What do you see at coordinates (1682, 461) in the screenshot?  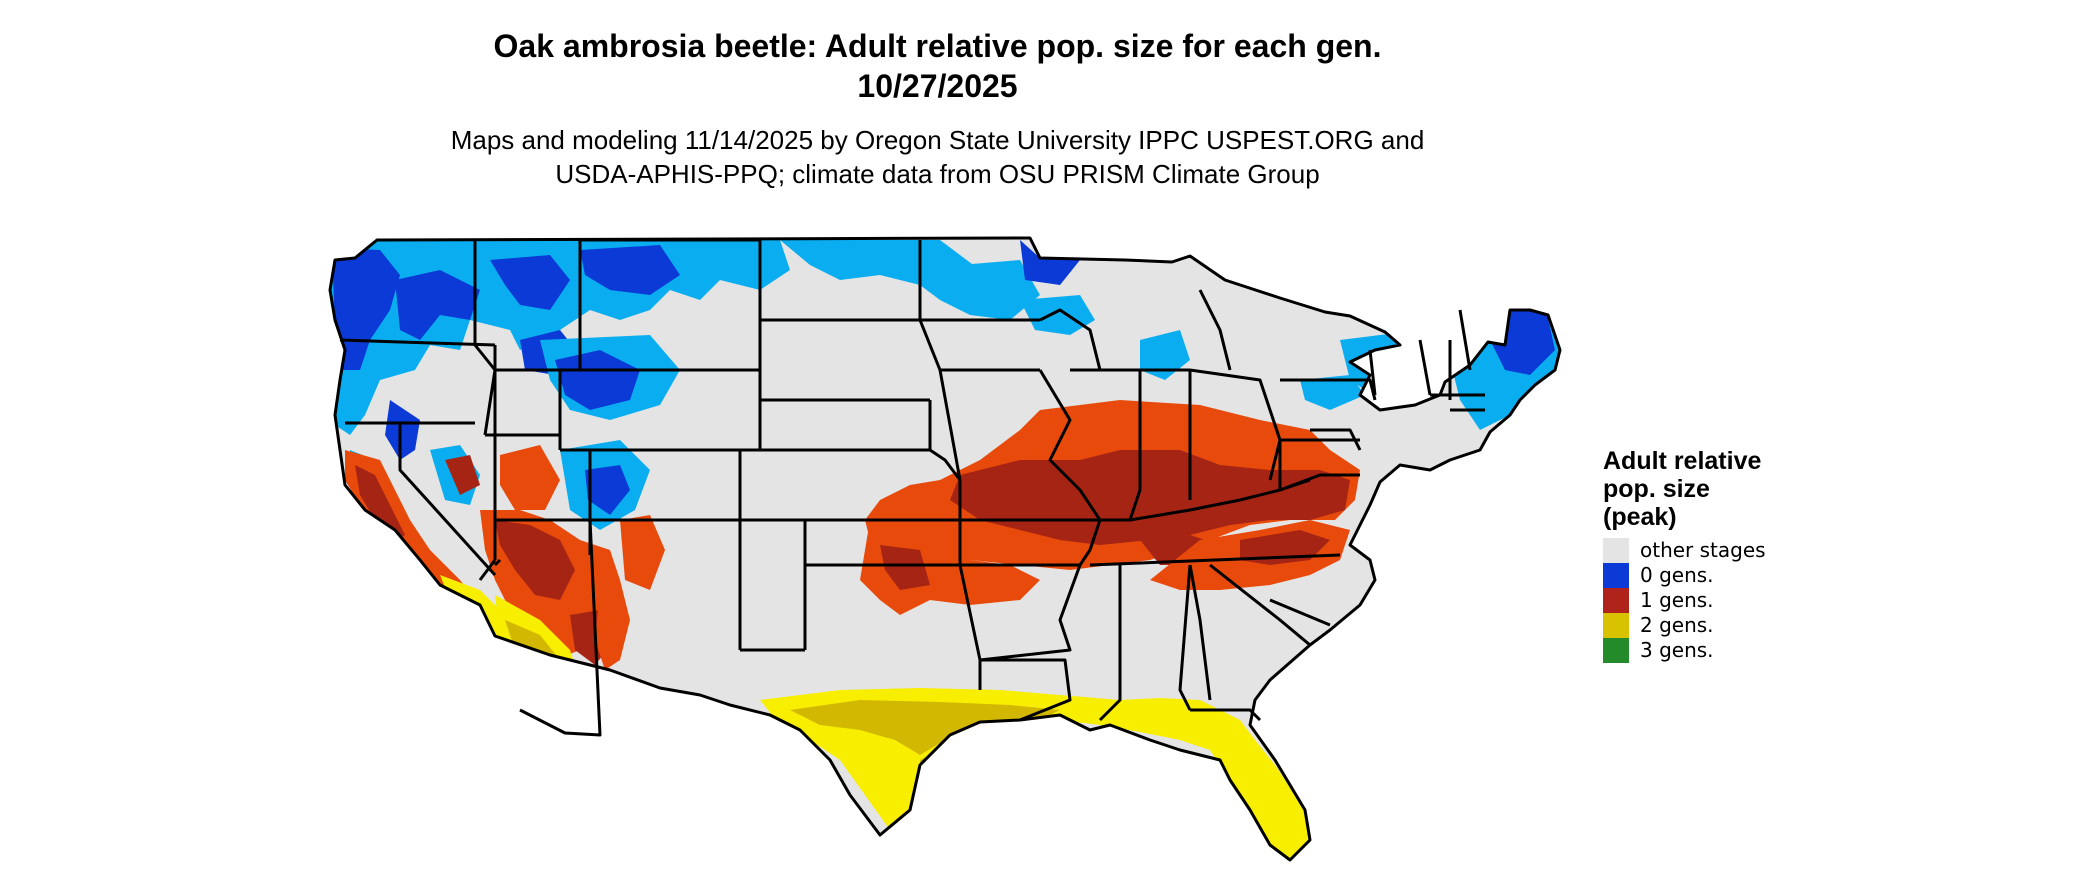 I see `legend-title-line1: Adult relative` at bounding box center [1682, 461].